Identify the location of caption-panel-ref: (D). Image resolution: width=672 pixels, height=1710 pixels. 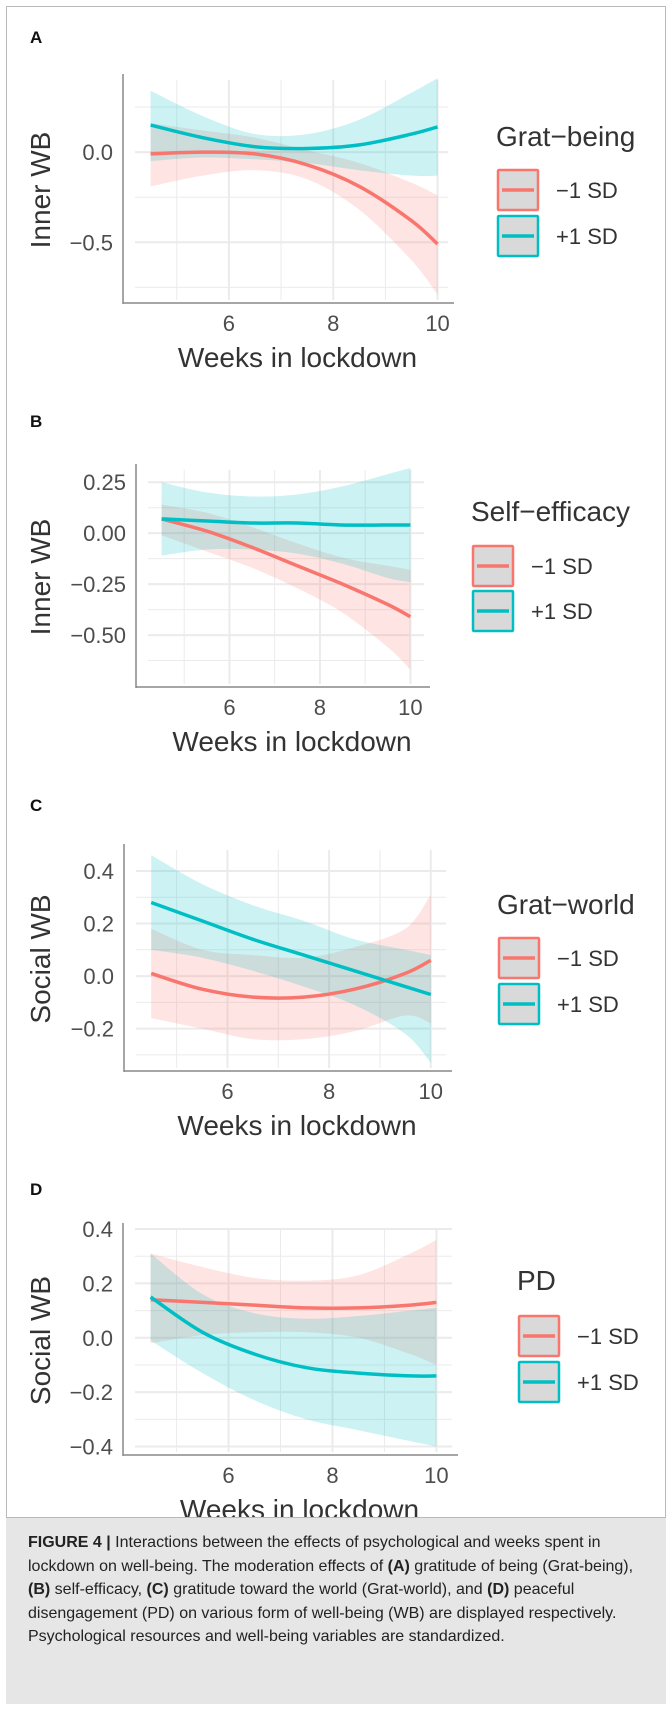
(498, 1589).